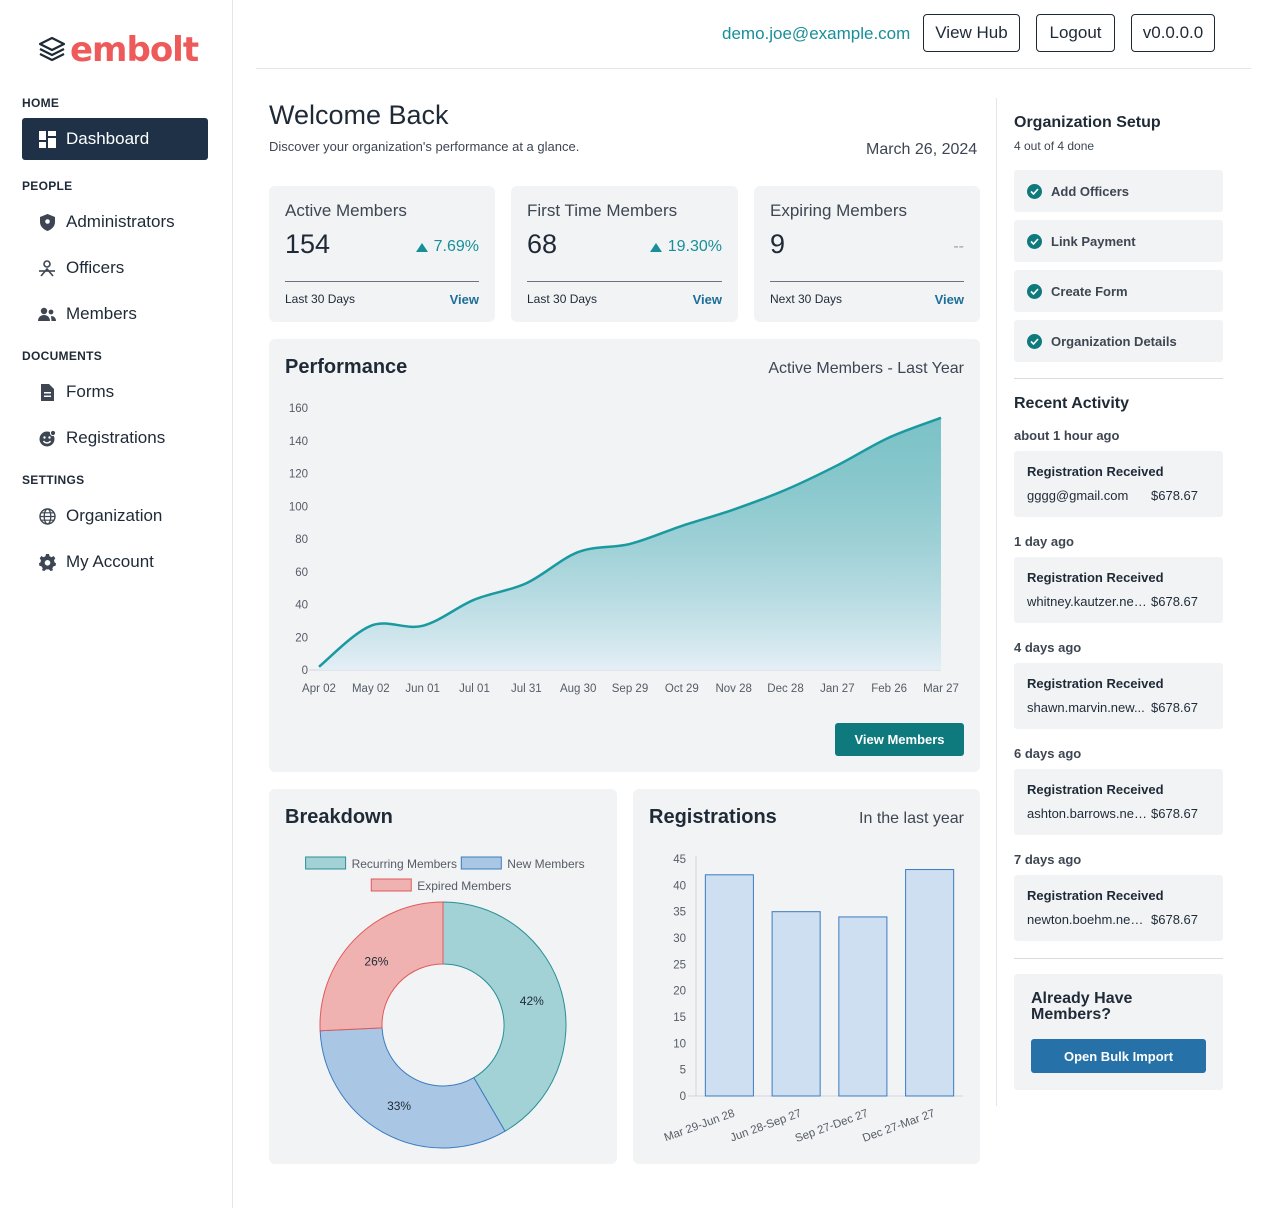  I want to click on brand-logo: embolt, so click(118, 50).